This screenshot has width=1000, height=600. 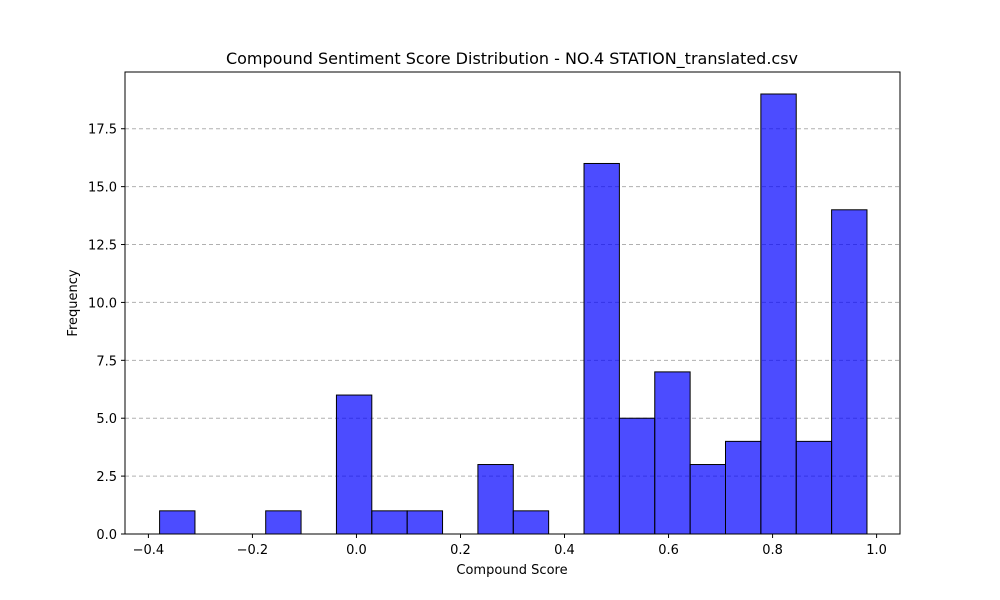 I want to click on y-tick-label: 2.5, so click(x=106, y=477).